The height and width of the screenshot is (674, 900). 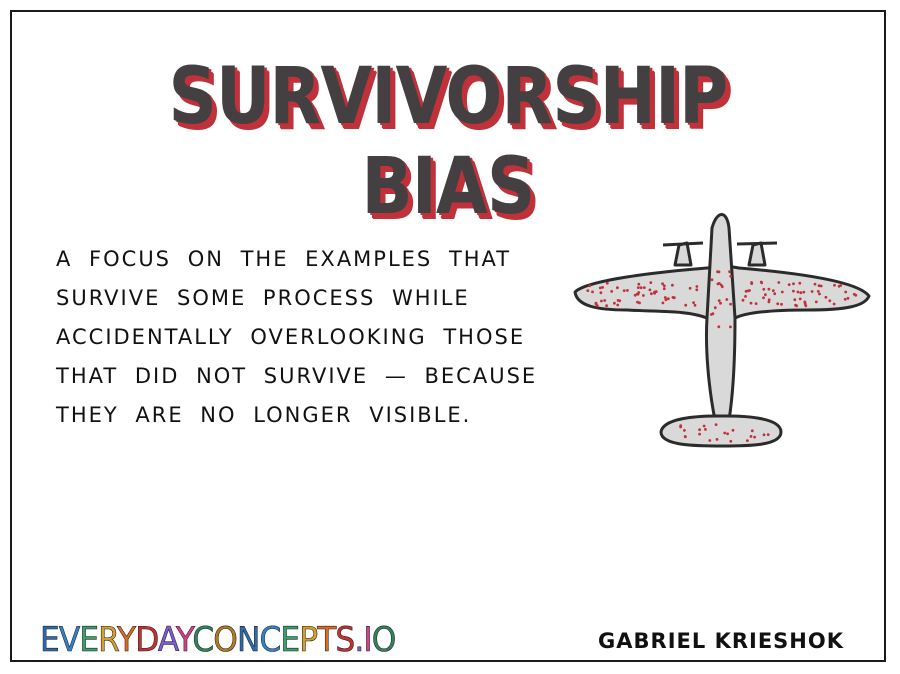 What do you see at coordinates (297, 376) in the screenshot?
I see `definition-line: THAT DID NOT SURVIVE — BECAUSE` at bounding box center [297, 376].